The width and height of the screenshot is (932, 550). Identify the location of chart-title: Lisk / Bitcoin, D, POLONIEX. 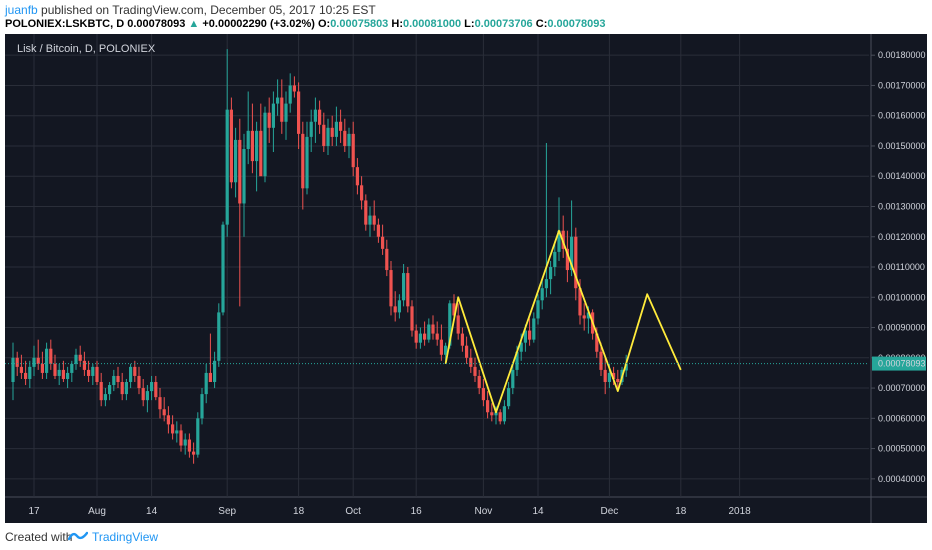
(86, 49).